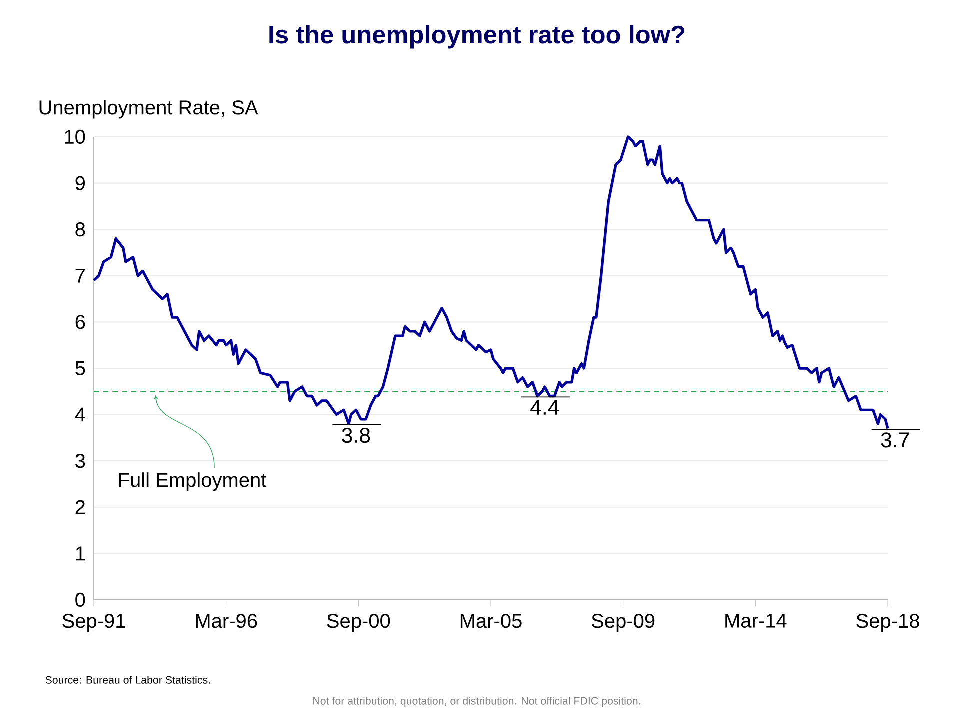 This screenshot has height=724, width=954. What do you see at coordinates (81, 322) in the screenshot?
I see `y-tick-label: 6` at bounding box center [81, 322].